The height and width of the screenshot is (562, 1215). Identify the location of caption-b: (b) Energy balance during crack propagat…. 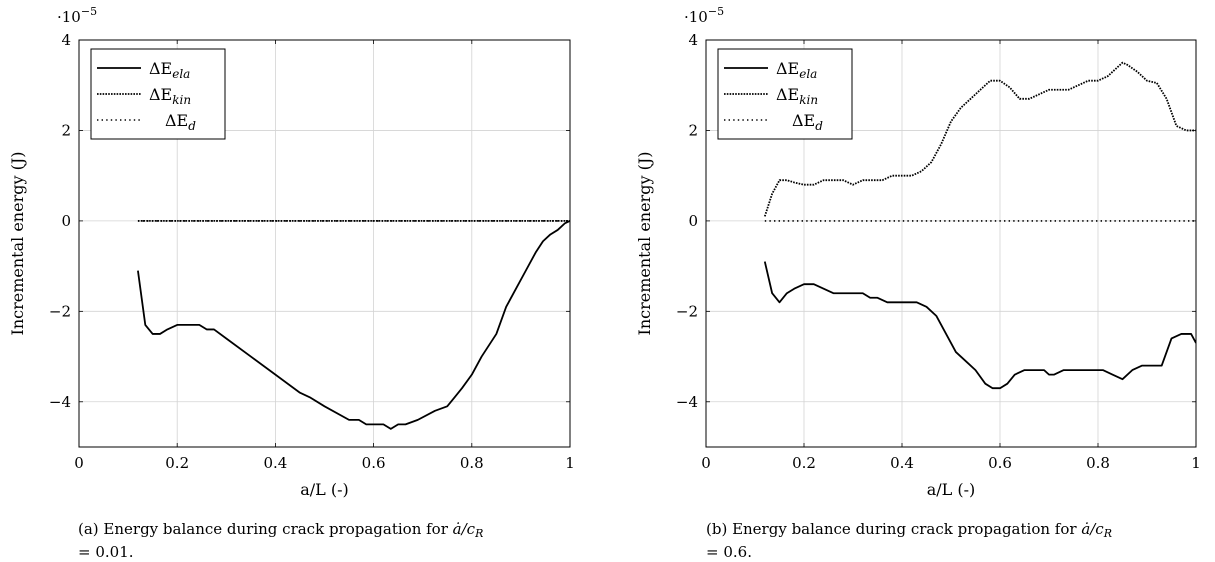
(958, 541).